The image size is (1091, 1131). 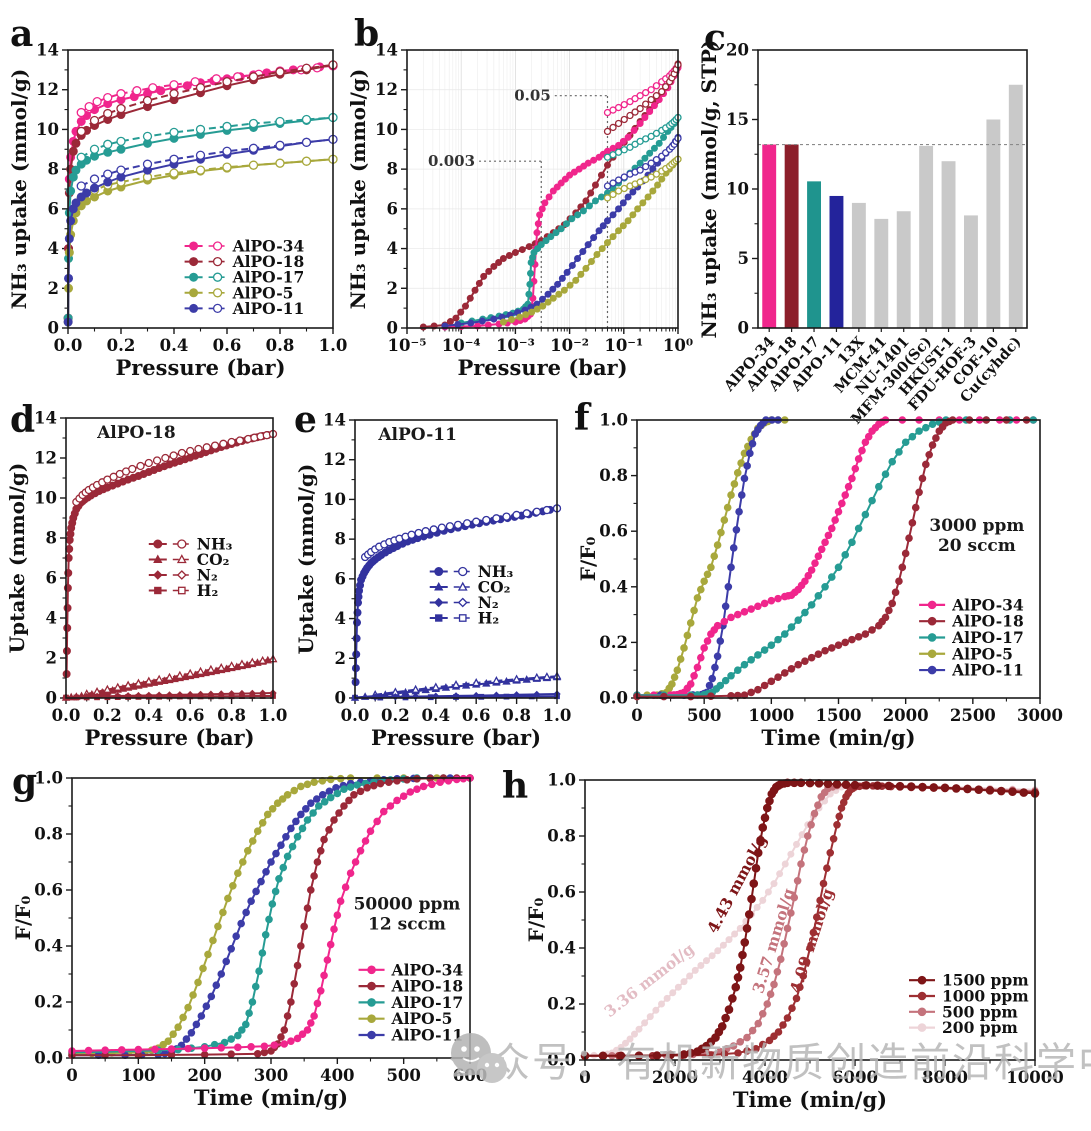 I want to click on svg-text: 20, so click(x=737, y=50).